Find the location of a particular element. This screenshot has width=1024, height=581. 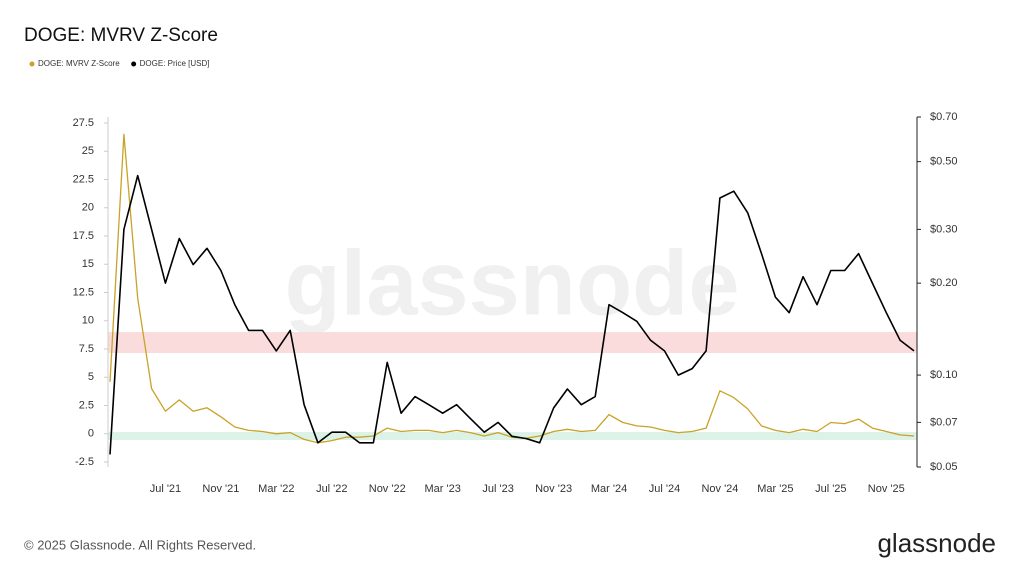

y-tick-label: 10 is located at coordinates (88, 321).